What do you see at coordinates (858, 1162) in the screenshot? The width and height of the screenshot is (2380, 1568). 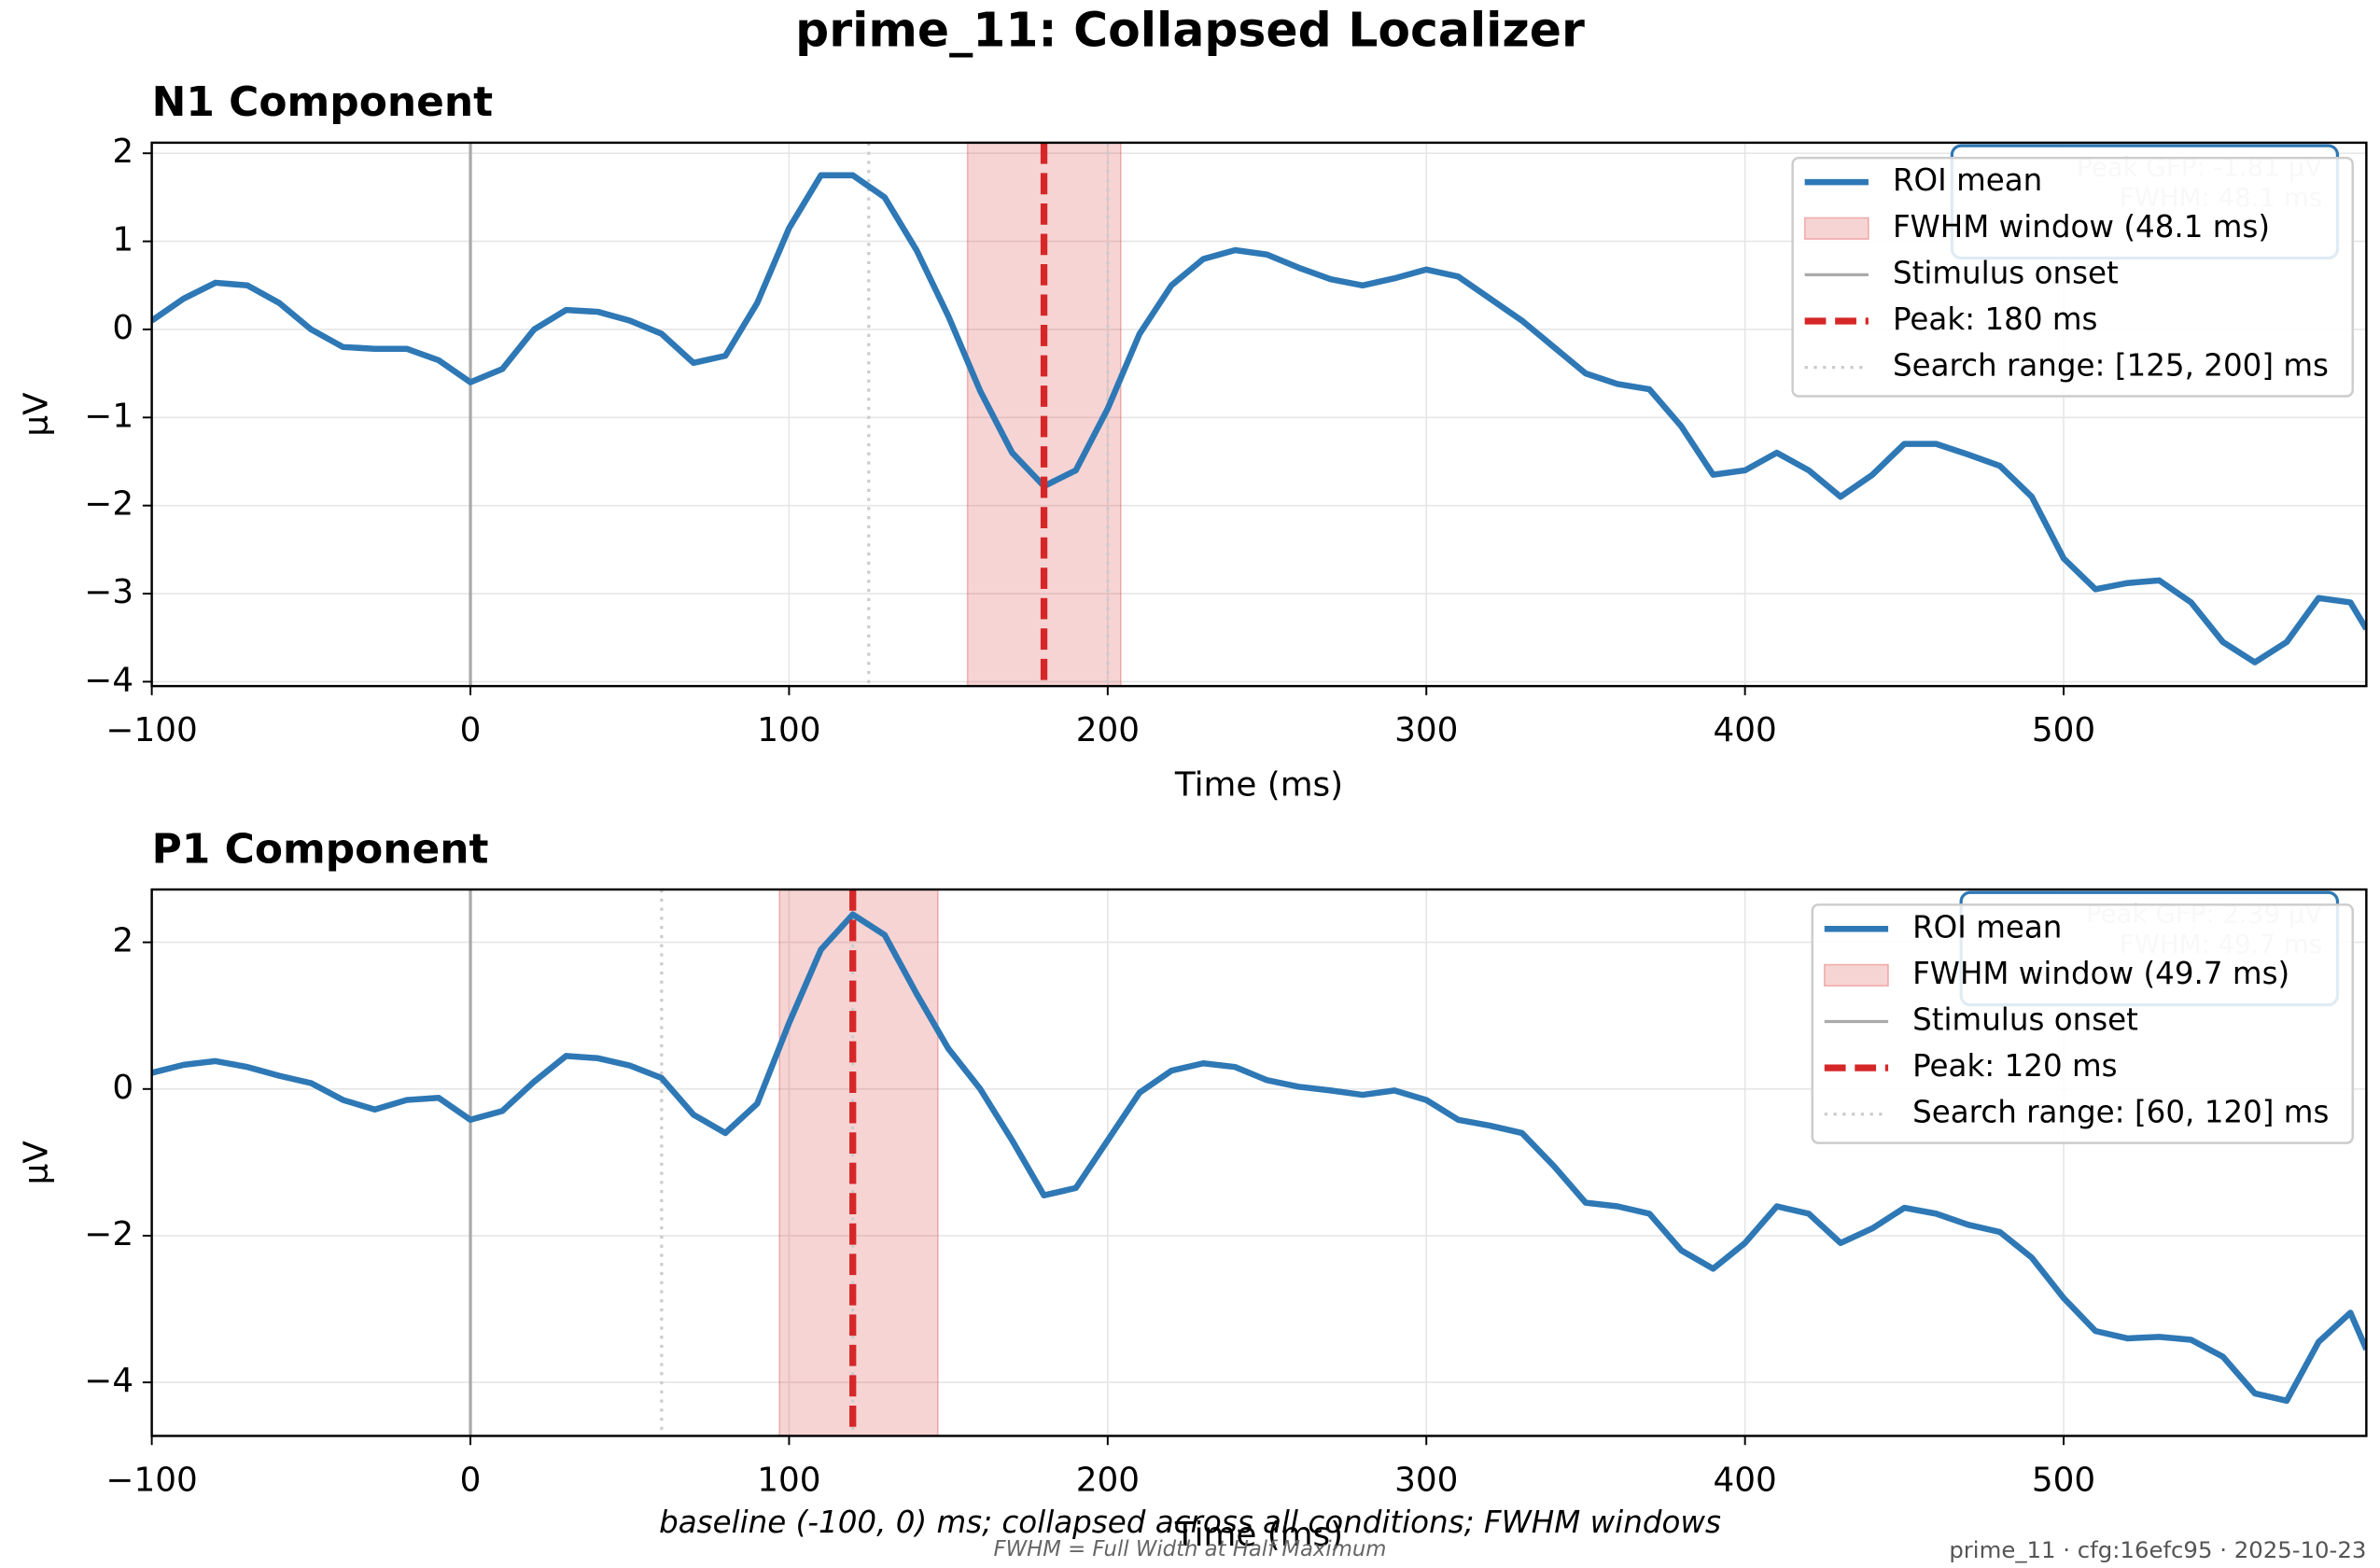 I see `fwhm-window` at bounding box center [858, 1162].